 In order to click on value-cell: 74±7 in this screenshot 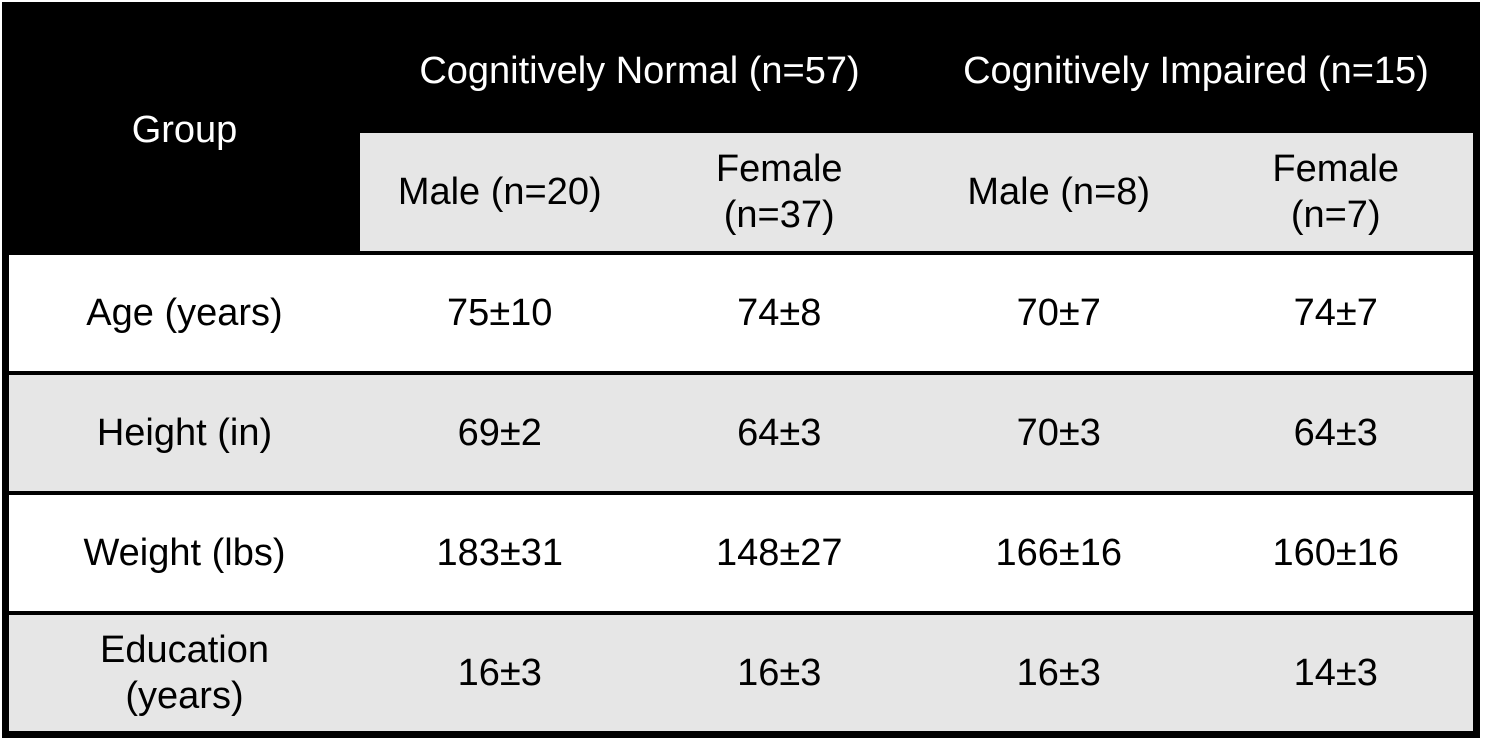, I will do `click(1335, 312)`.